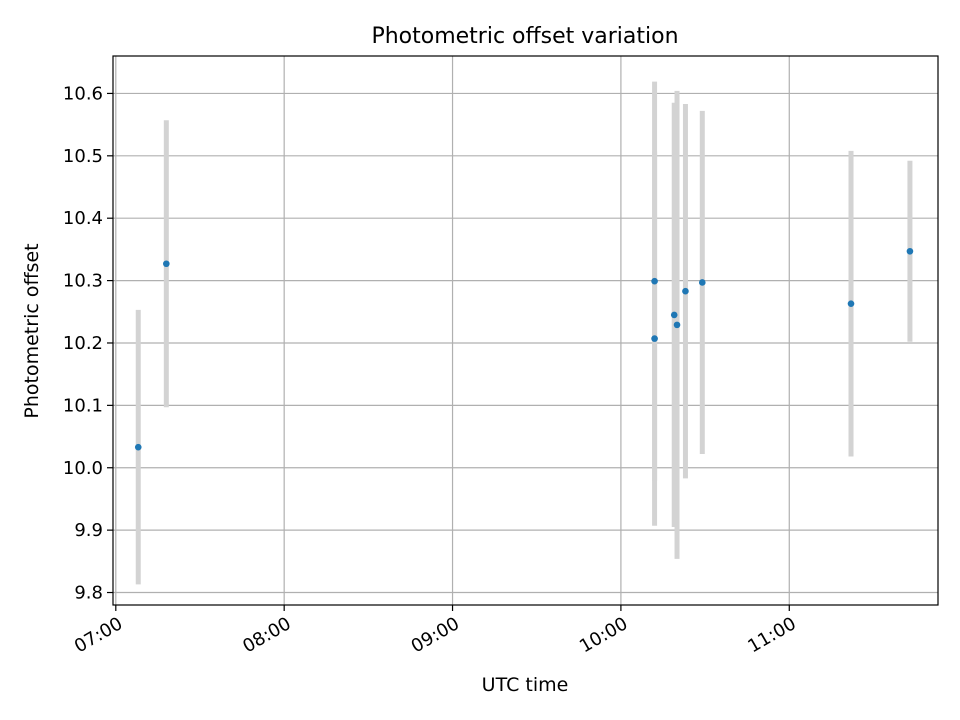  I want to click on y-axis-label: Photometric offset, so click(32, 330).